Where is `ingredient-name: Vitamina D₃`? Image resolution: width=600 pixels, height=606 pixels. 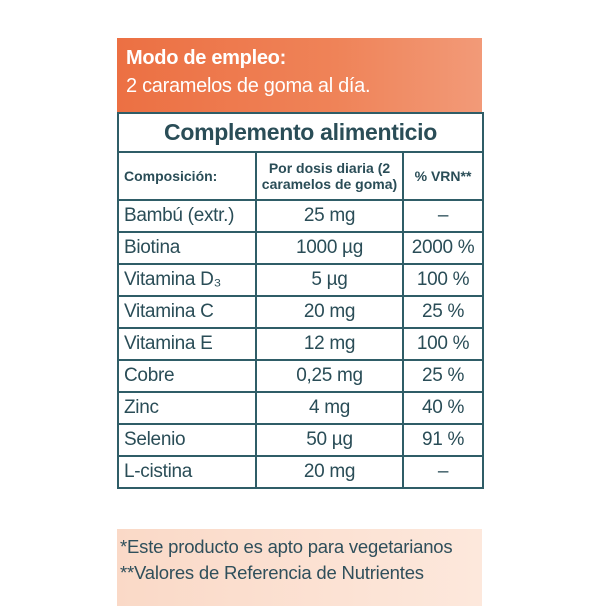
ingredient-name: Vitamina D₃ is located at coordinates (187, 280).